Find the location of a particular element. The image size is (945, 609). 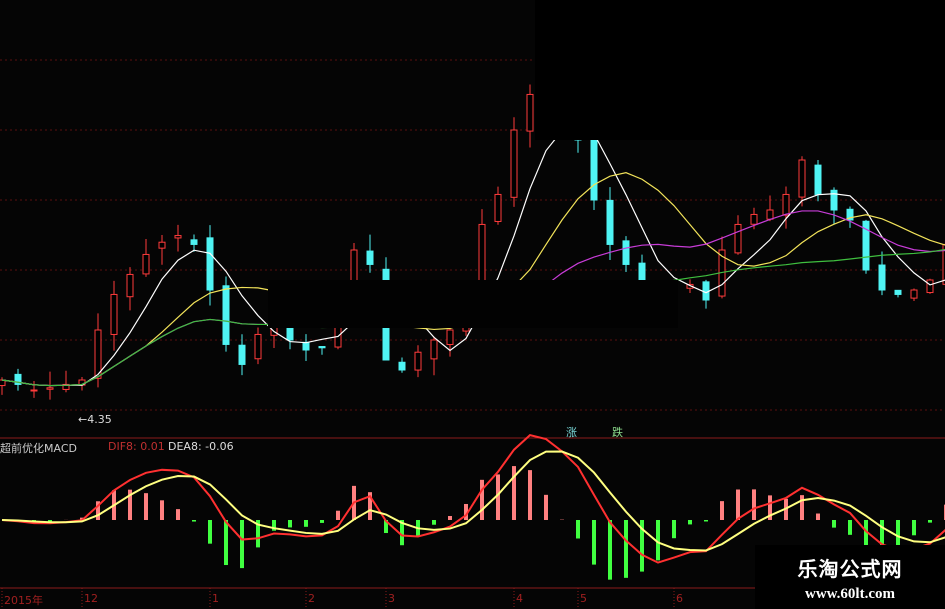

redaction-box-middle is located at coordinates (473, 304).